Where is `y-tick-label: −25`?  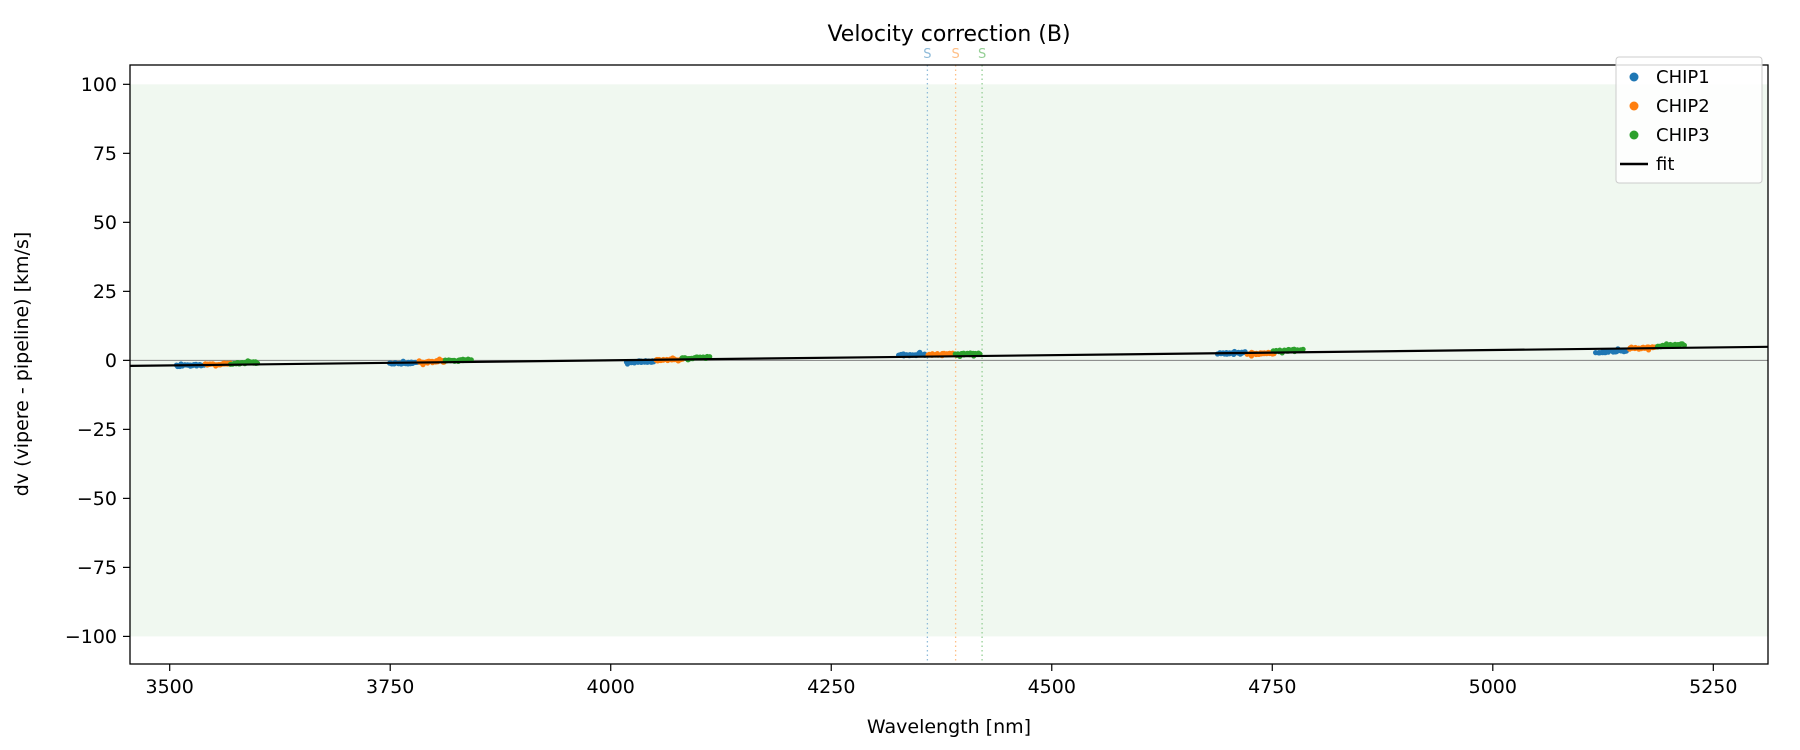
y-tick-label: −25 is located at coordinates (97, 430).